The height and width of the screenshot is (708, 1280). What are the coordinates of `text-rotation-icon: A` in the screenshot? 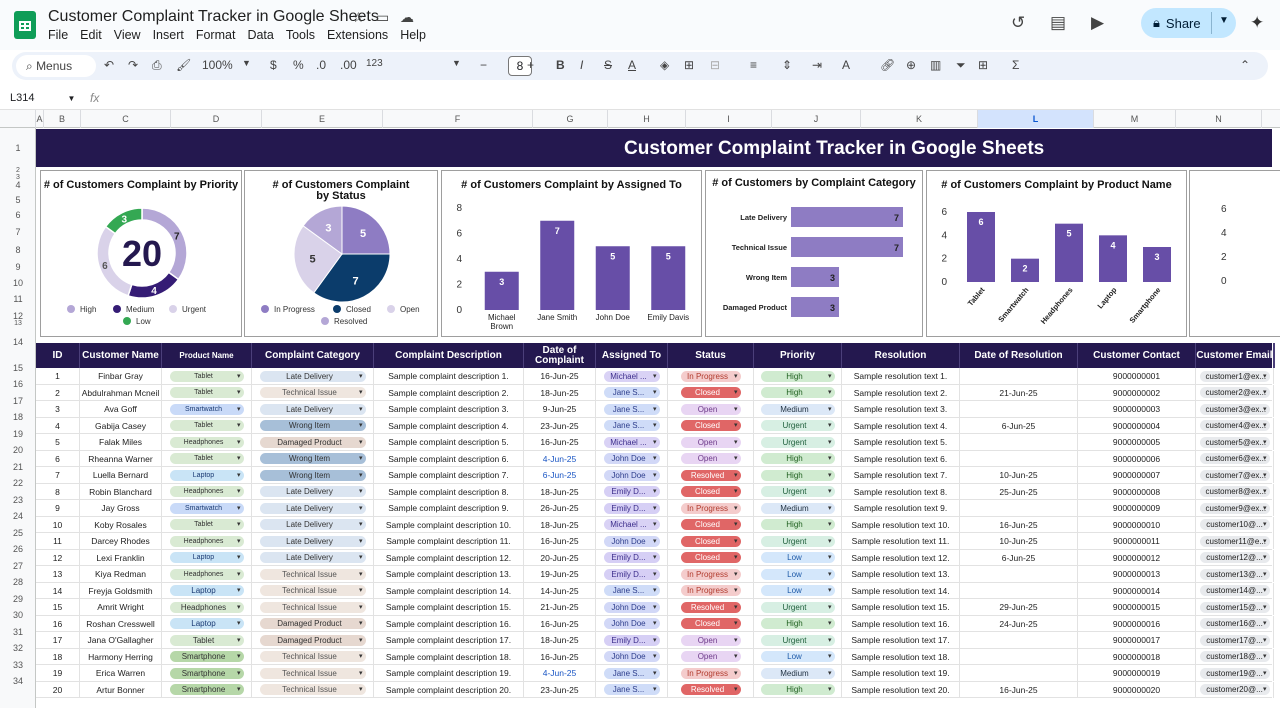 It's located at (846, 65).